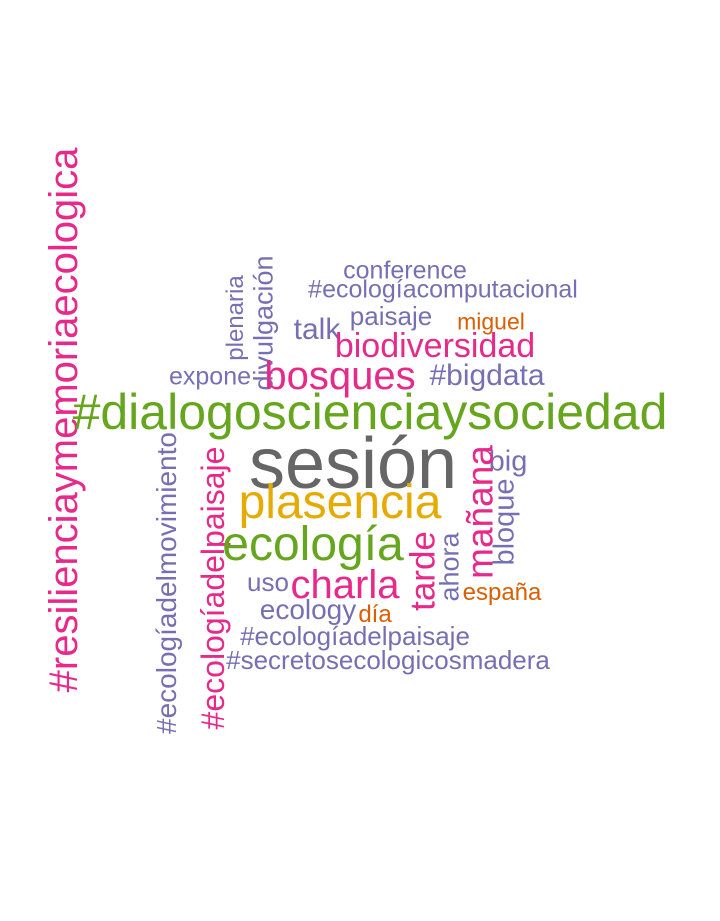  What do you see at coordinates (391, 316) in the screenshot?
I see `word-paisaje: paisaje` at bounding box center [391, 316].